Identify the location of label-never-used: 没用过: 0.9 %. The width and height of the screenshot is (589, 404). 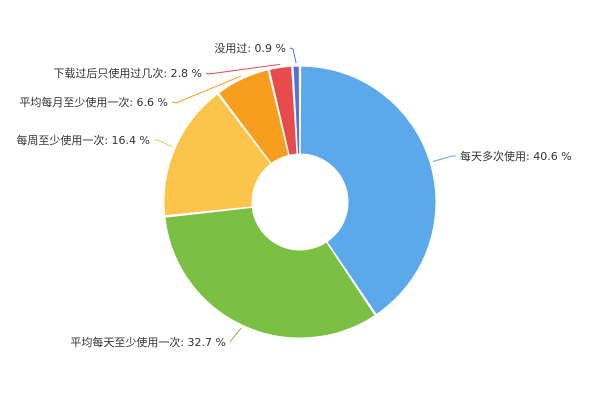
(250, 48).